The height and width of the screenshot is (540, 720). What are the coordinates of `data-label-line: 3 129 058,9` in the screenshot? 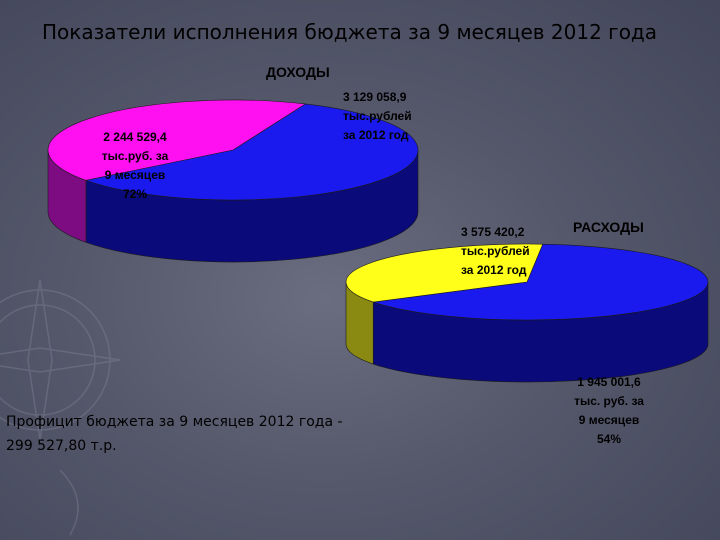 It's located at (375, 97).